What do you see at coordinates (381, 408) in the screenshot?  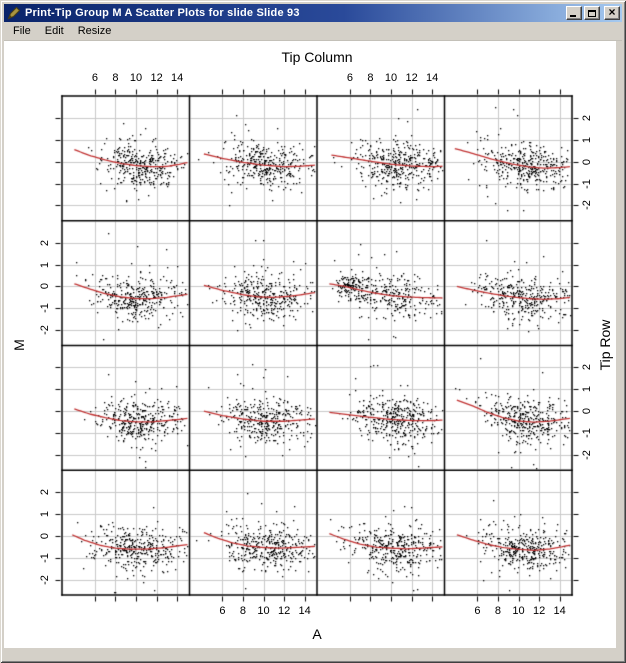 I see `scatter-panel-row3-col3` at bounding box center [381, 408].